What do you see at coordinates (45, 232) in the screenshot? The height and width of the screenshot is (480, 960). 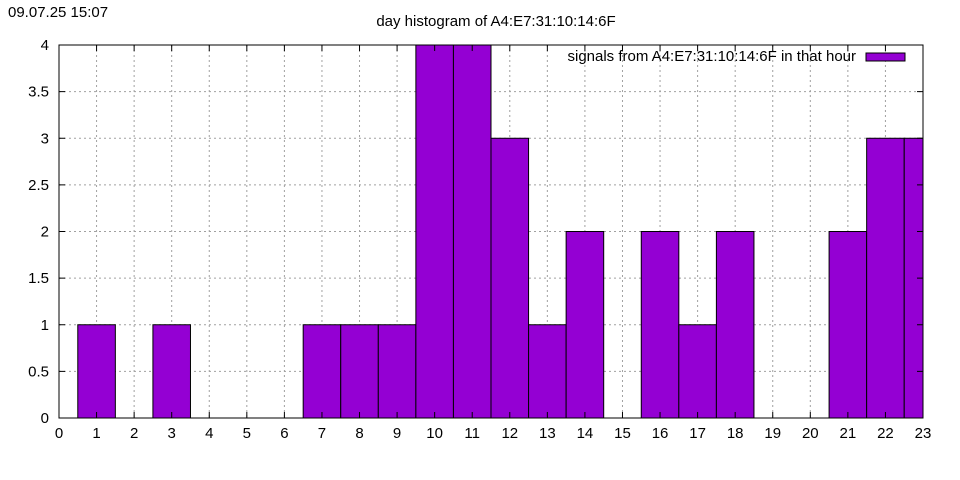 I see `y-tick-label: 2` at bounding box center [45, 232].